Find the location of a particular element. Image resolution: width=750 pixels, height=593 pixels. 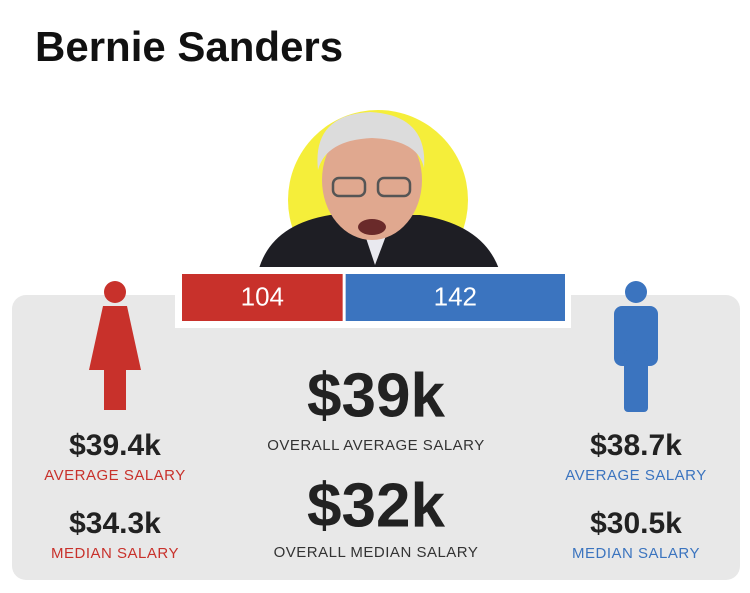

portrait is located at coordinates (379, 200).